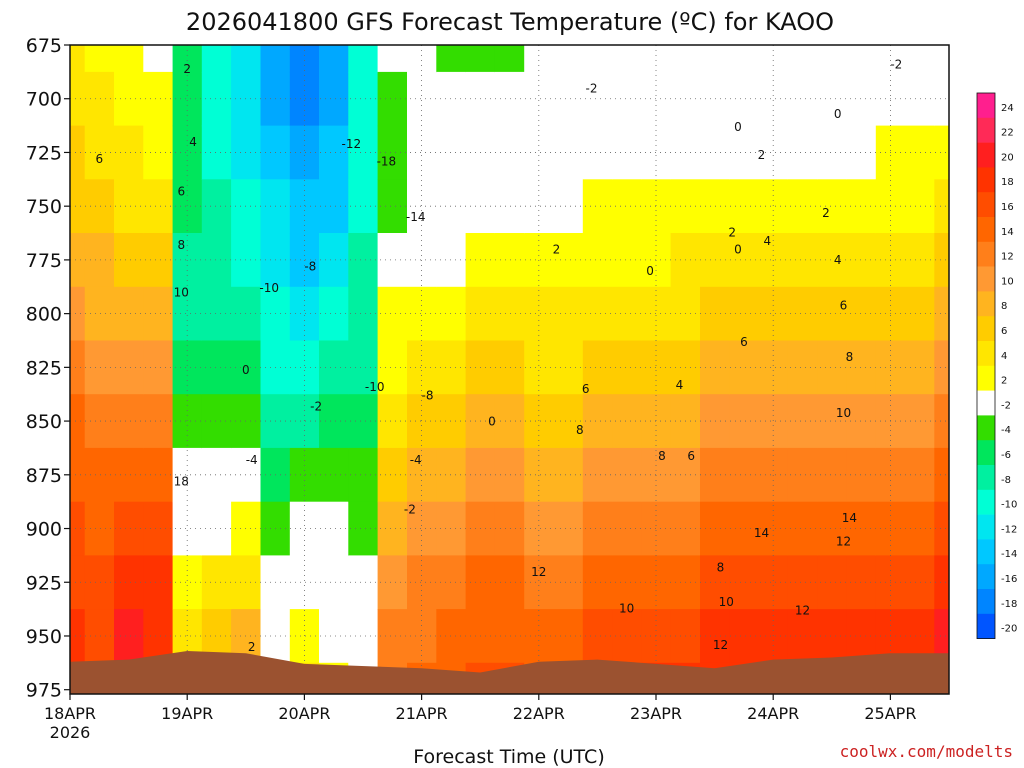 The width and height of the screenshot is (1024, 768). What do you see at coordinates (802, 611) in the screenshot?
I see `contour-label: 12` at bounding box center [802, 611].